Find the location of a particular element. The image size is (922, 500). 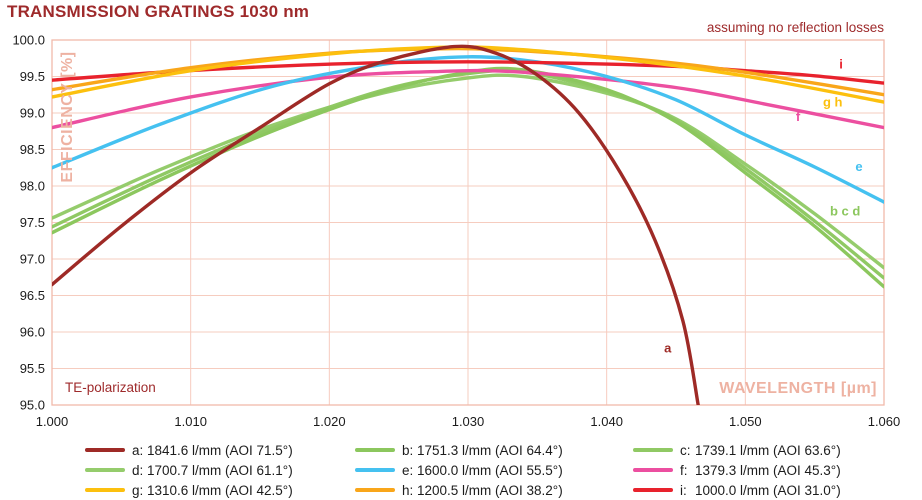

legend-swatch-c is located at coordinates (653, 450).